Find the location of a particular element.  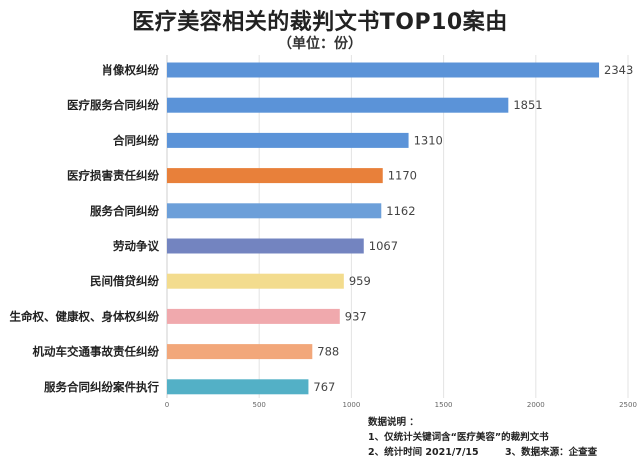

x-tick-label: 500 is located at coordinates (259, 405).